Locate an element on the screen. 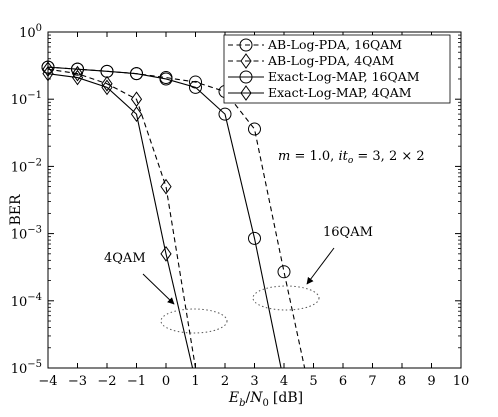  ellipse-16qam is located at coordinates (286, 298).